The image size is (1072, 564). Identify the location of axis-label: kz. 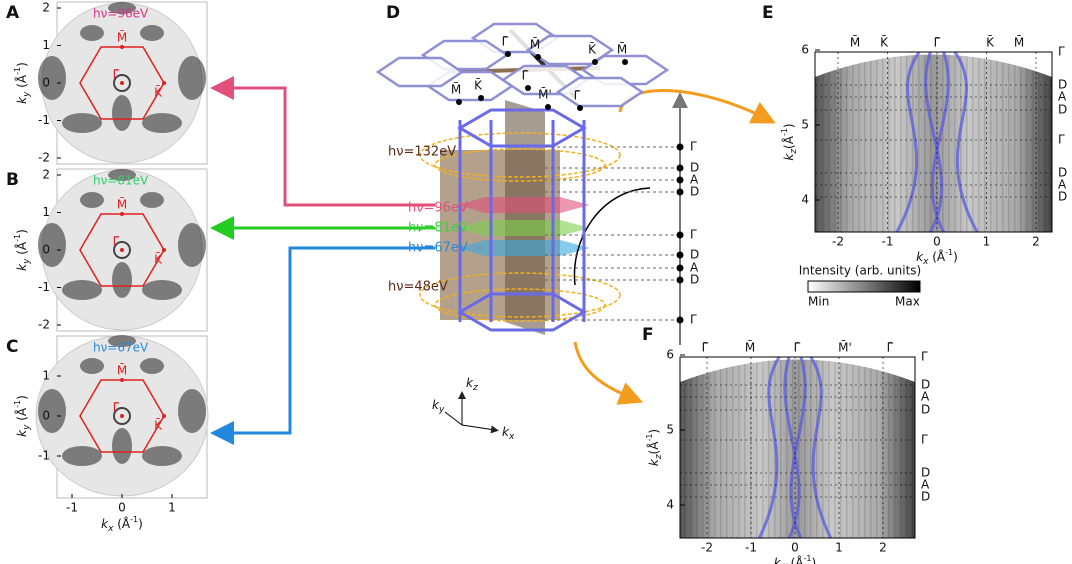
(472, 384).